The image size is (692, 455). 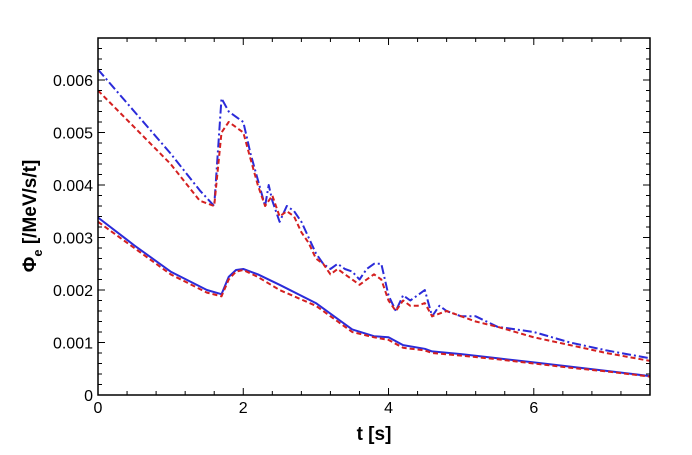 What do you see at coordinates (37, 252) in the screenshot?
I see `y-axis-label-sub: e` at bounding box center [37, 252].